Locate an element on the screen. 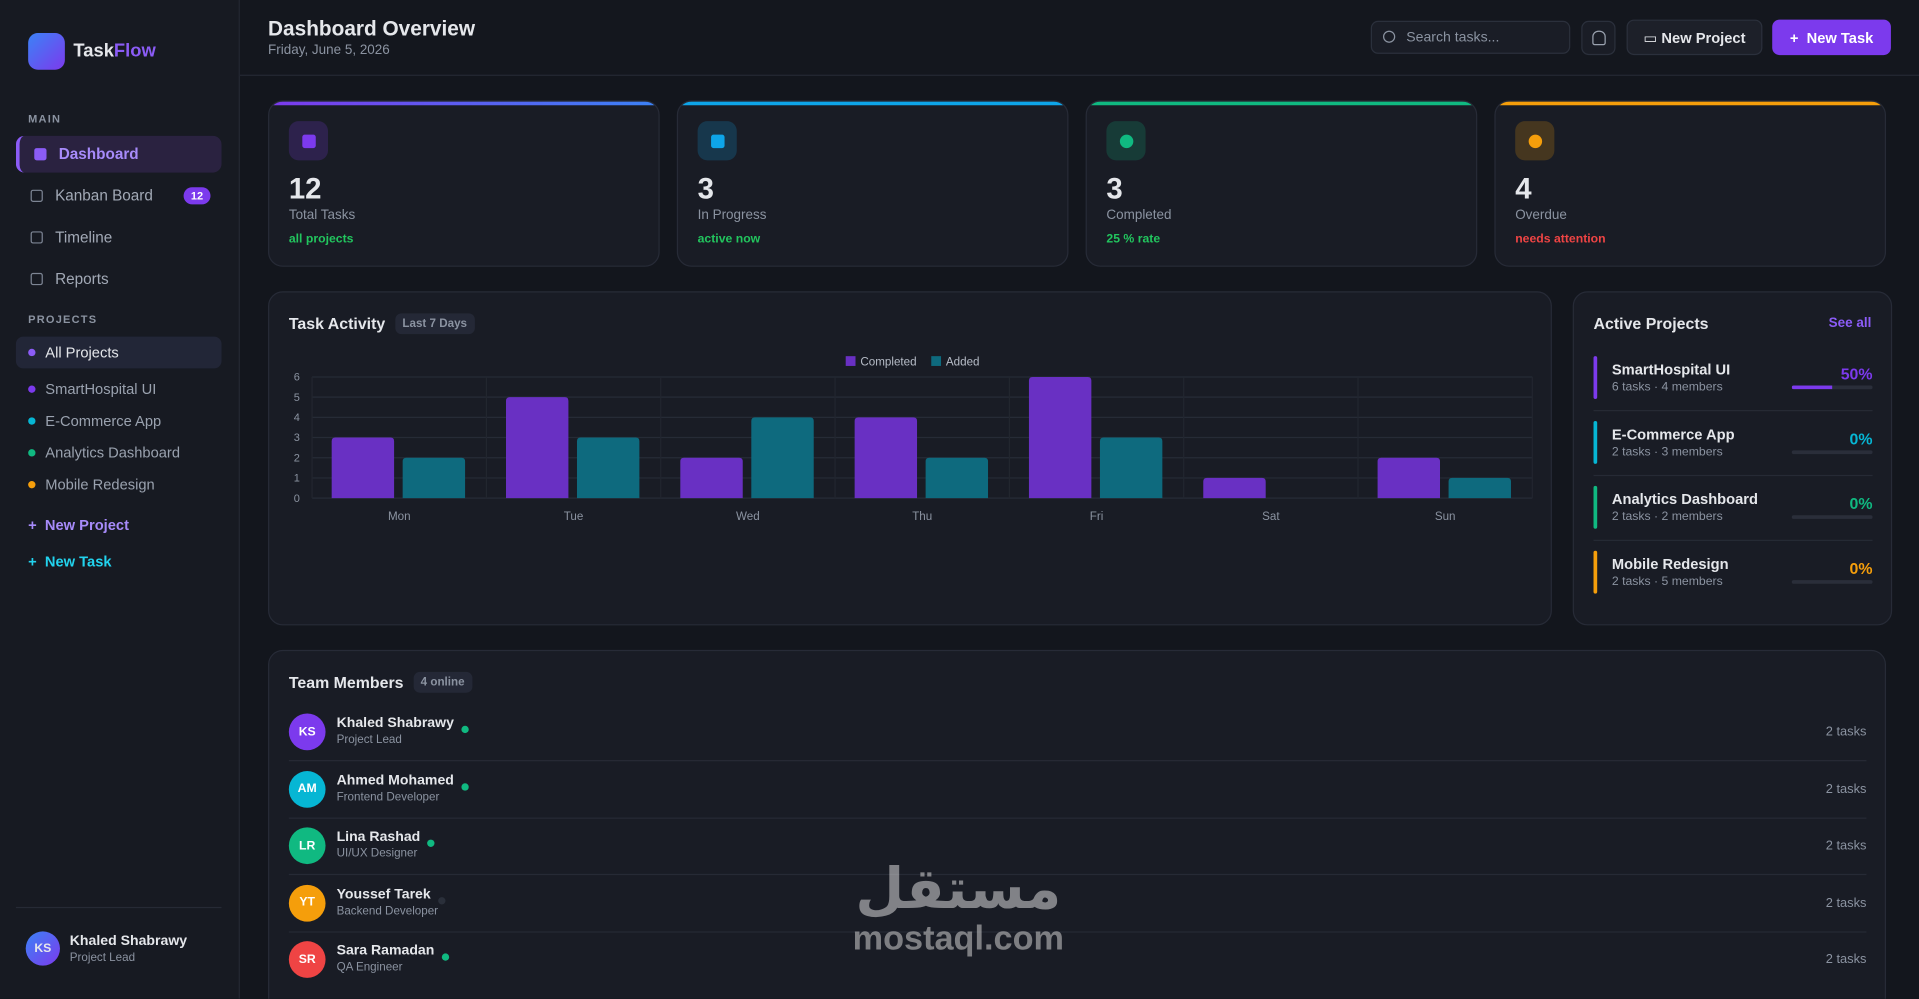 This screenshot has height=999, width=1919. member-name: Youssef Tarek is located at coordinates (383, 894).